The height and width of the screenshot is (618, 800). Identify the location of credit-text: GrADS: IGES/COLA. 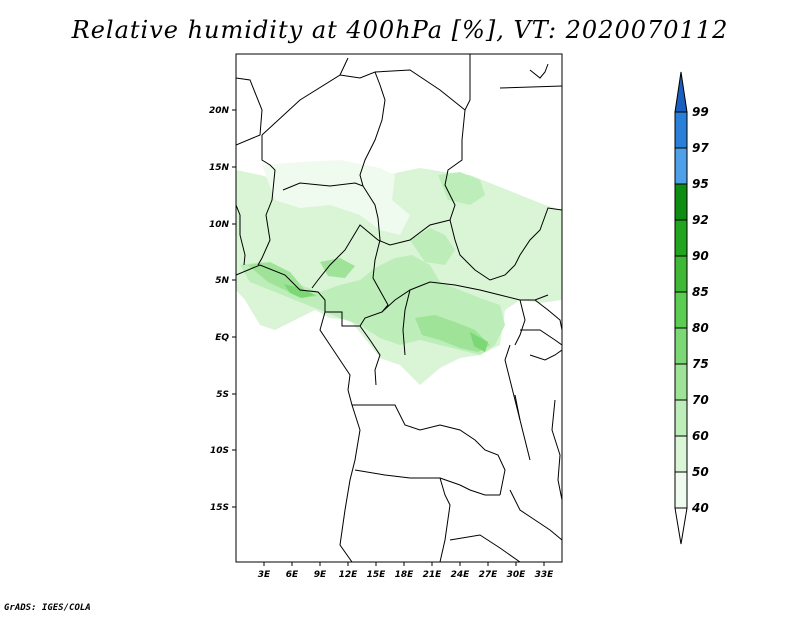
(47, 608).